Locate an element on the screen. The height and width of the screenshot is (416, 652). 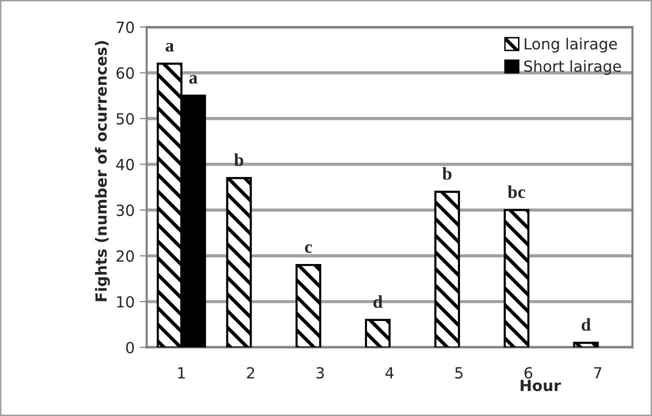
legend-label: Short lairage is located at coordinates (572, 67).